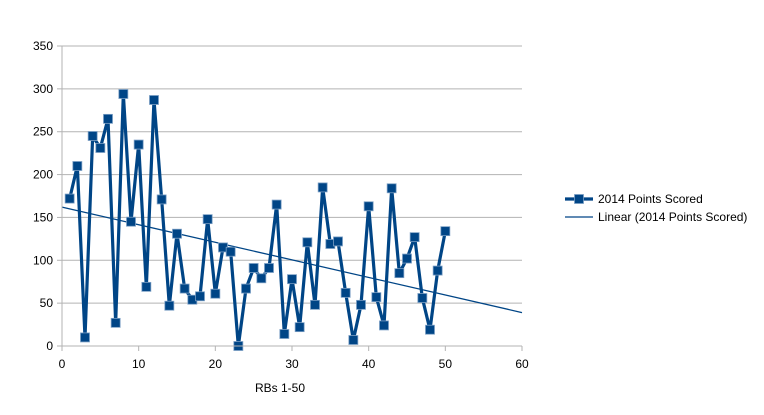 The image size is (764, 415). I want to click on x-tick-label: 40, so click(369, 364).